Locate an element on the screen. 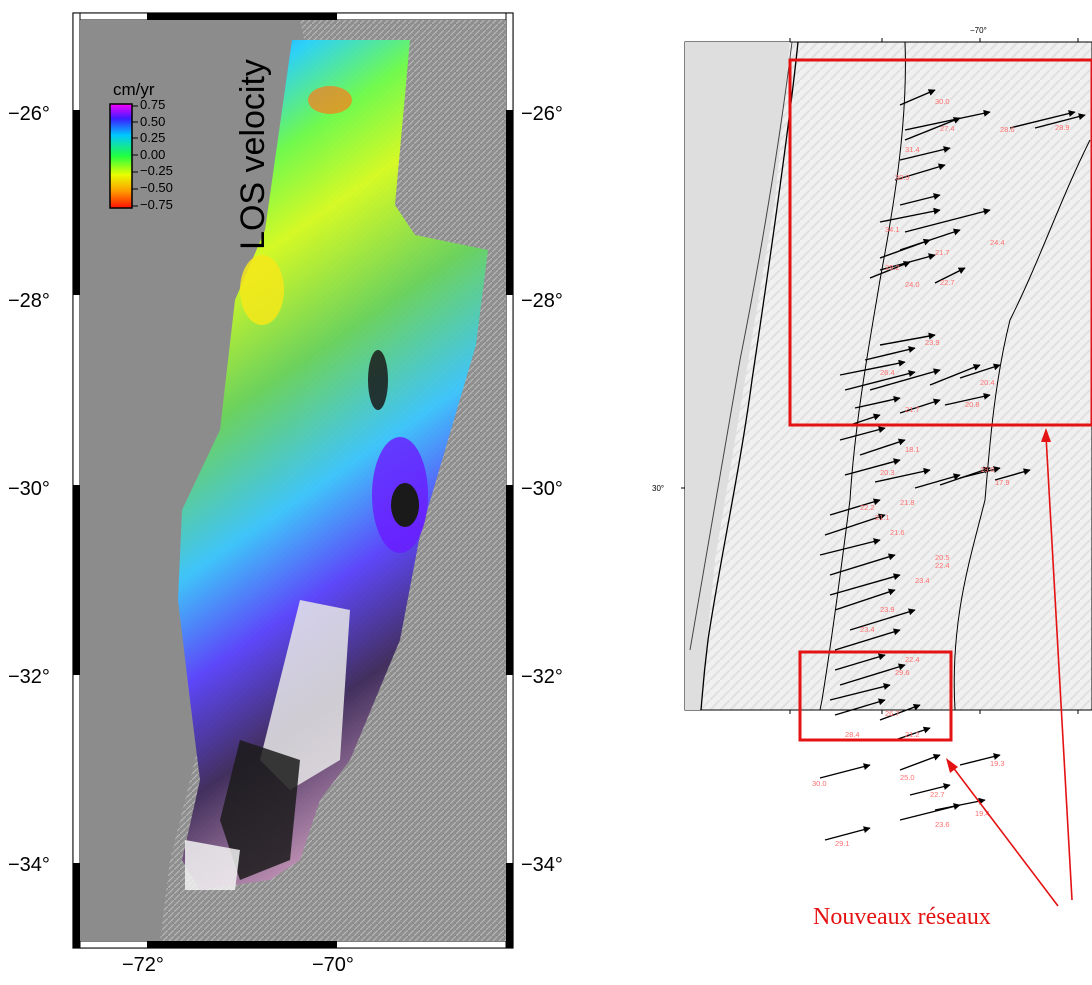 This screenshot has height=985, width=1092. lat-label-right: −28° is located at coordinates (542, 301).